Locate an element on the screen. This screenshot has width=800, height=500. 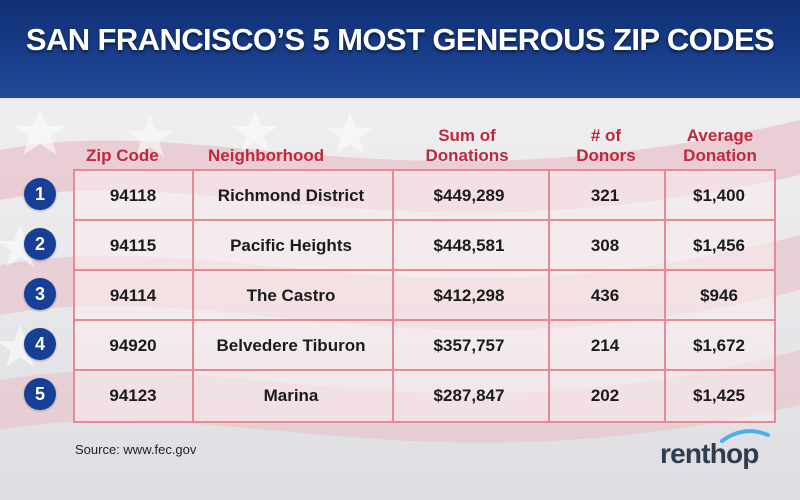
header-donors-line1: # of is located at coordinates (606, 135).